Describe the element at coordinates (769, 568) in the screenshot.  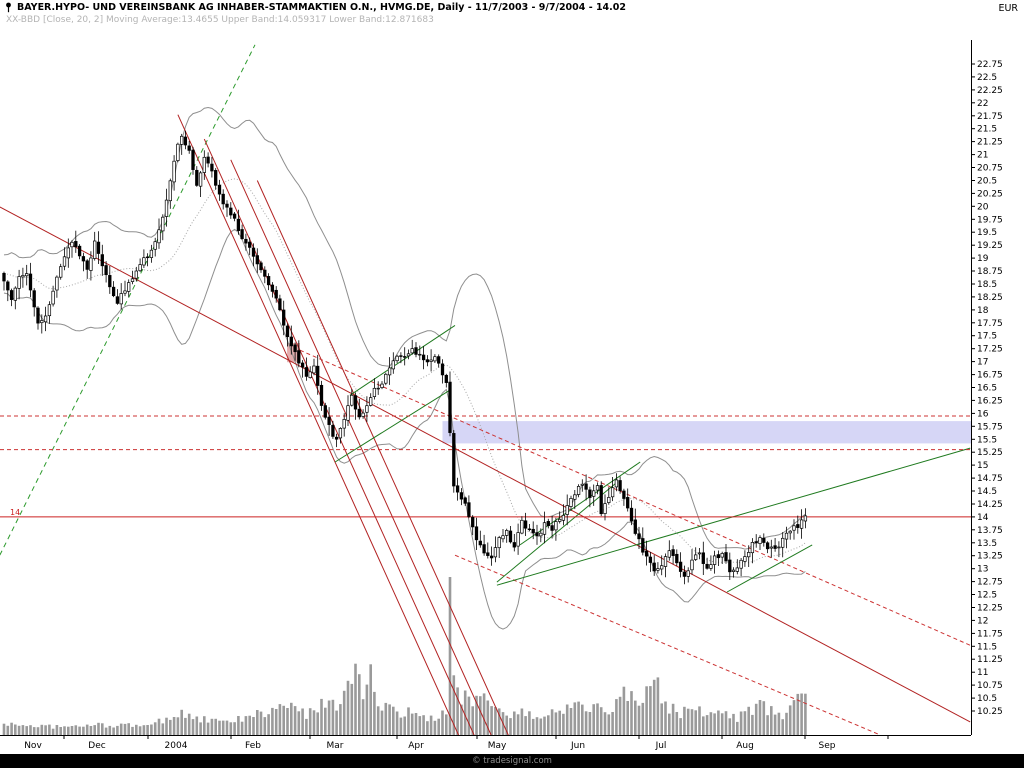
I see `green-aug-segment` at that location.